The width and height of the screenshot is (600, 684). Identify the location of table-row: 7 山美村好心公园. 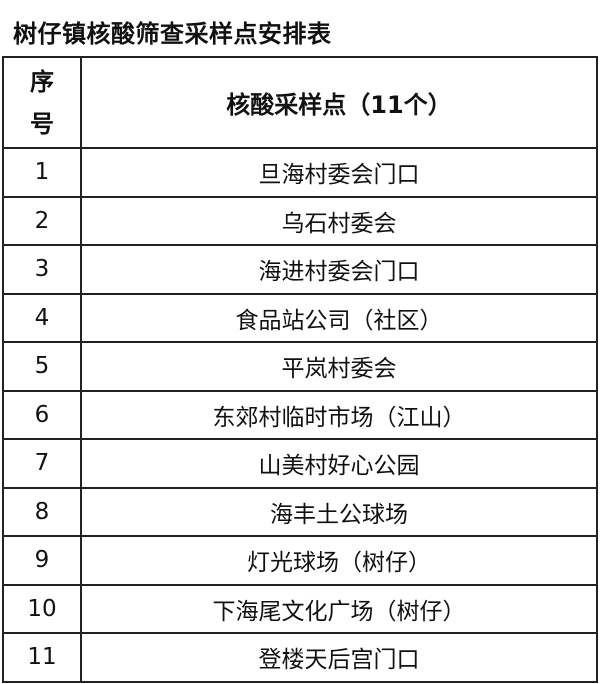
(300, 463).